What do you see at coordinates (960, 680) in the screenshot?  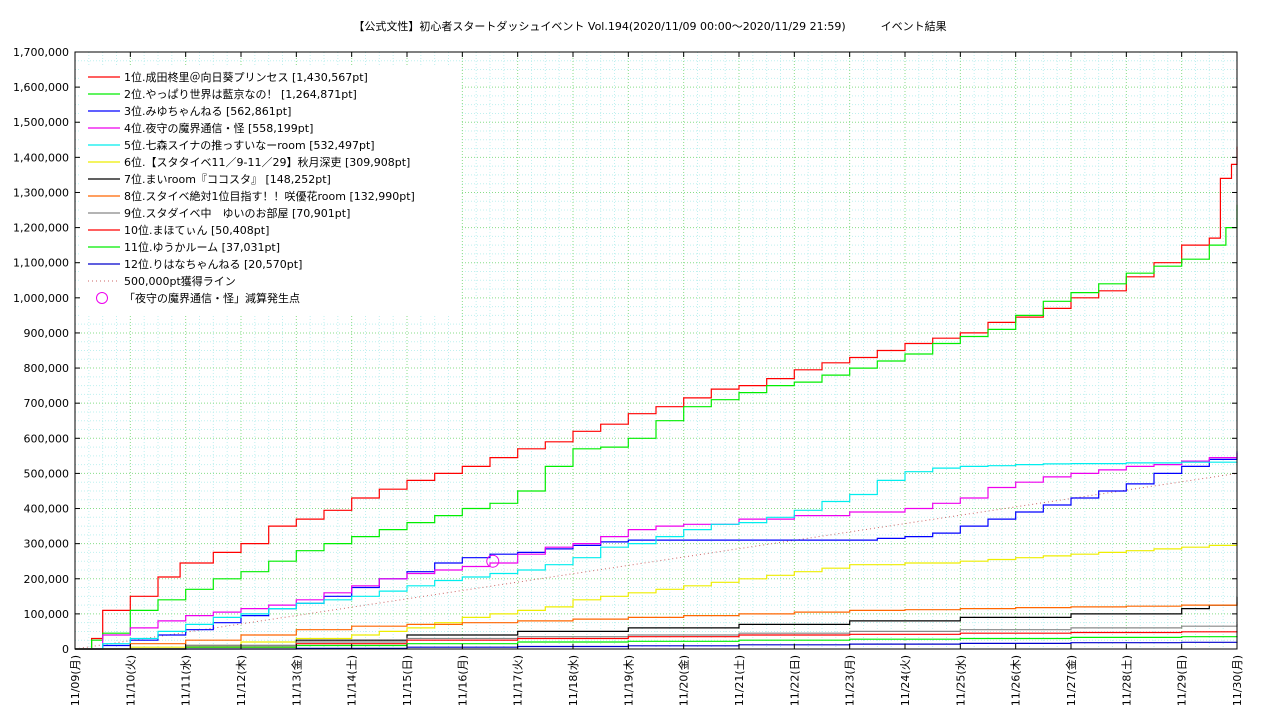 I see `x-tick-label: 11/25(水)` at bounding box center [960, 680].